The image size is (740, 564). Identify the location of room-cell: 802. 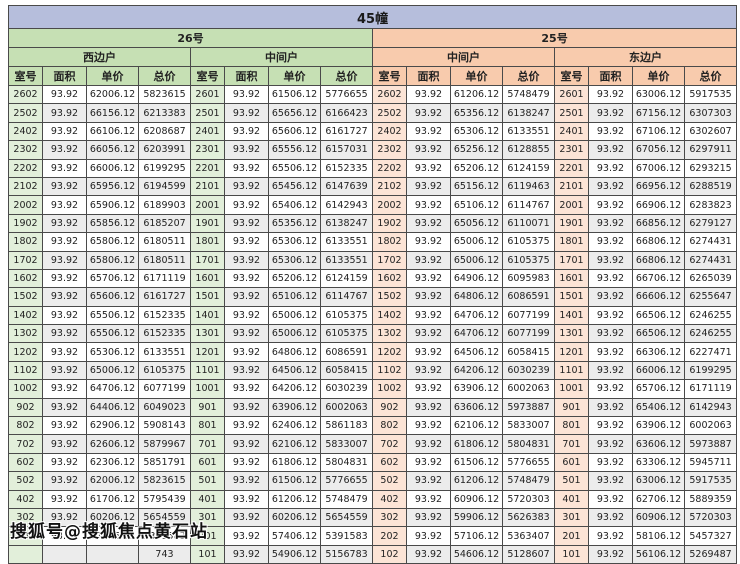
(25, 426).